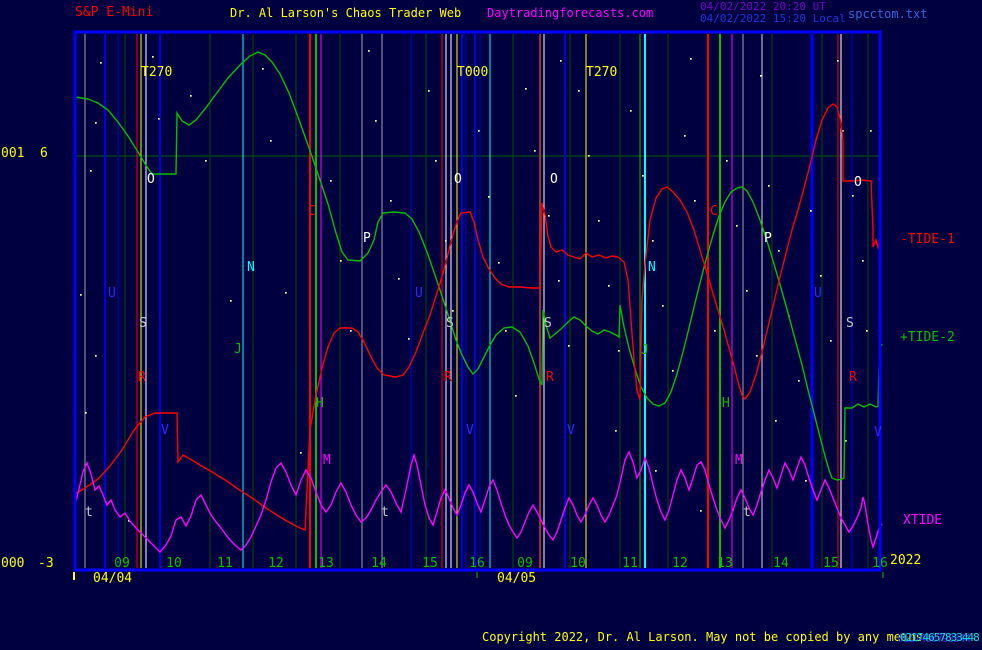 This screenshot has width=982, height=650. What do you see at coordinates (346, 13) in the screenshot?
I see `page-title: Dr. Al Larson's Chaos Trader Web` at bounding box center [346, 13].